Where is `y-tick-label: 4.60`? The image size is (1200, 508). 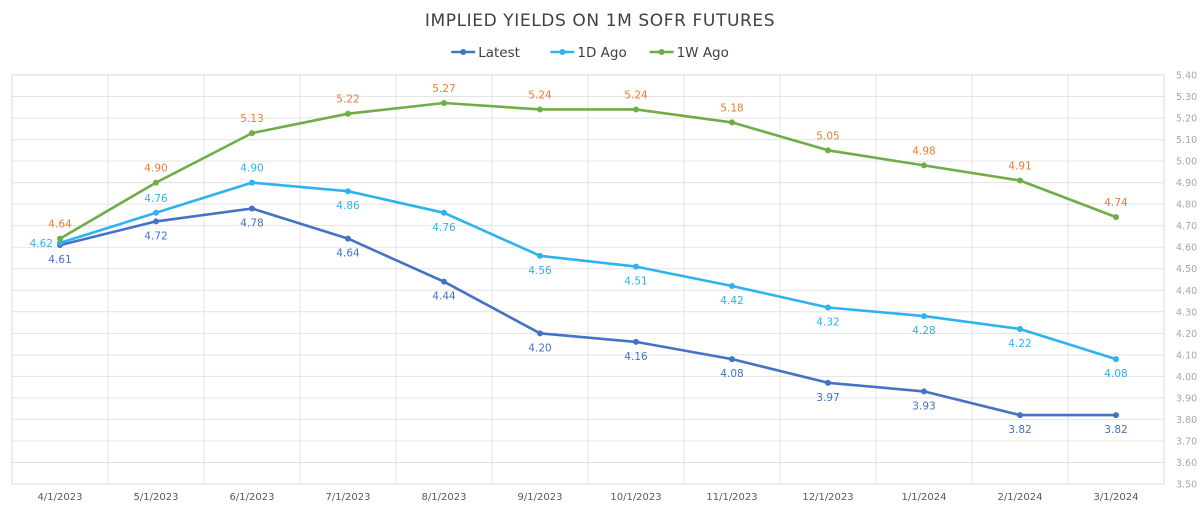
y-tick-label: 4.60 is located at coordinates (1186, 248).